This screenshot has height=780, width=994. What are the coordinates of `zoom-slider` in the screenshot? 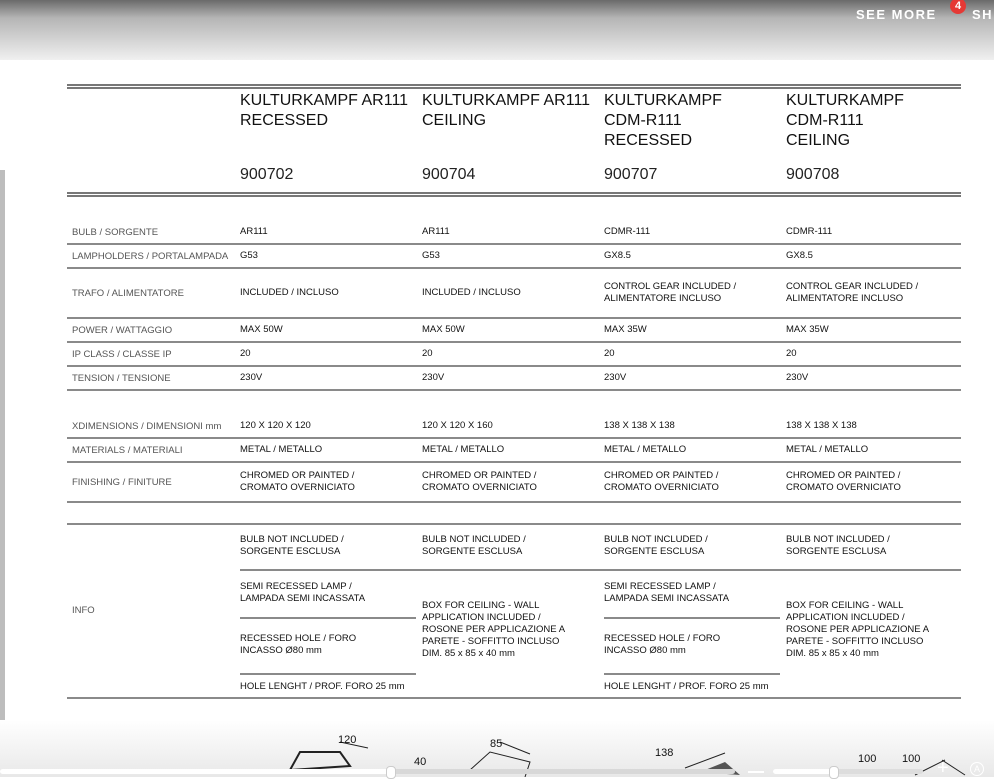 It's located at (848, 771).